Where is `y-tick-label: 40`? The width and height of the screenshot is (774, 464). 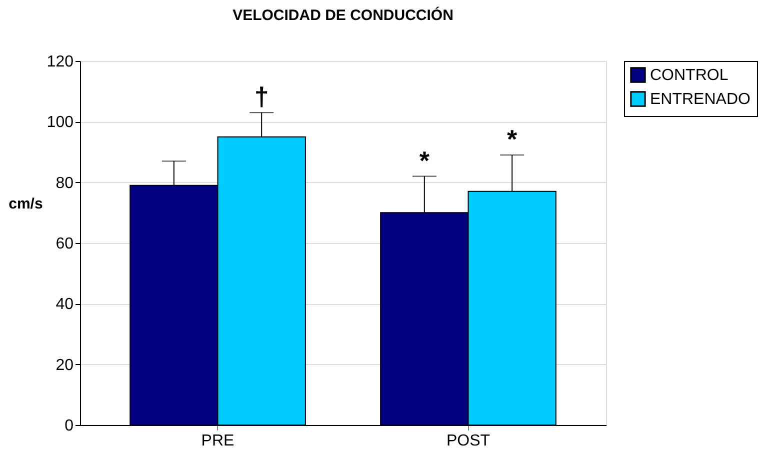 y-tick-label: 40 is located at coordinates (65, 305).